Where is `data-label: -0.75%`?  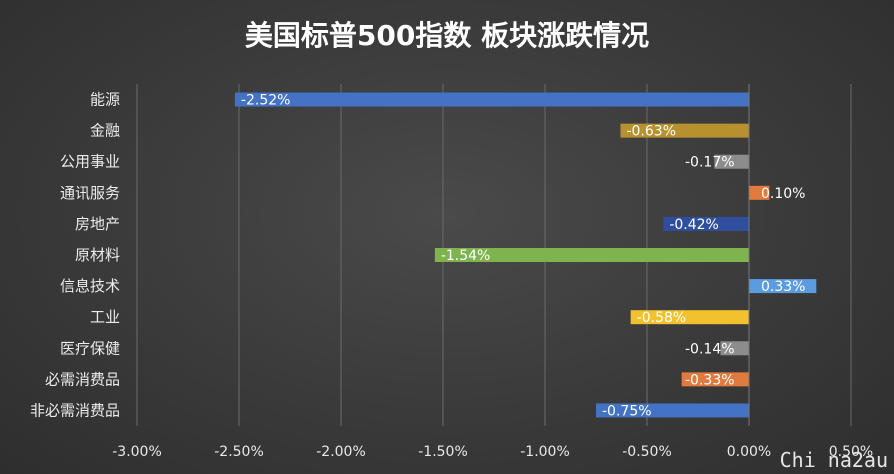
data-label: -0.75% is located at coordinates (627, 411).